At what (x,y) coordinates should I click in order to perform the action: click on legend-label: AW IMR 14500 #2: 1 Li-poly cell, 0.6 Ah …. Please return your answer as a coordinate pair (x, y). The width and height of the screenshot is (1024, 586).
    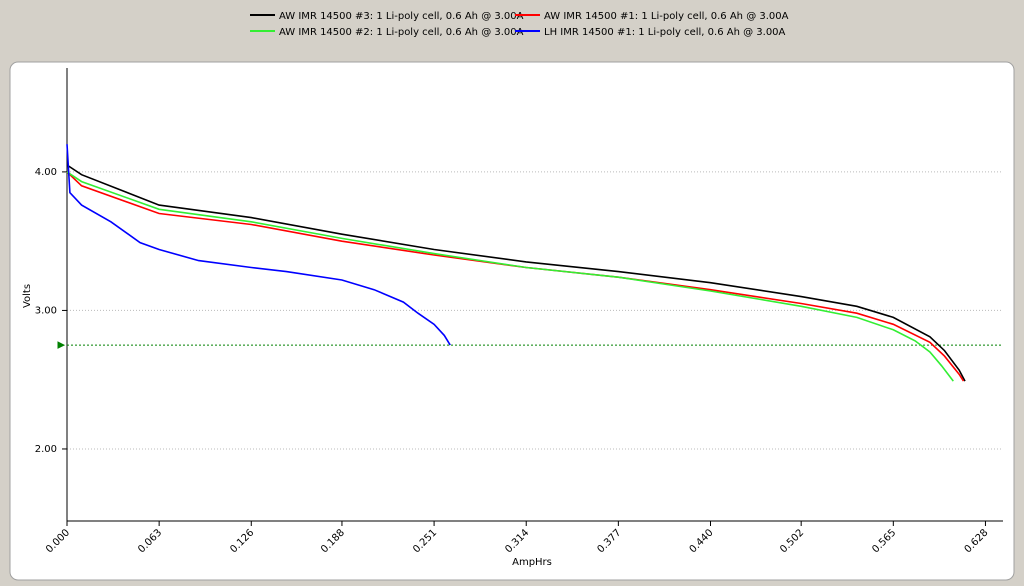
    Looking at the image, I should click on (401, 32).